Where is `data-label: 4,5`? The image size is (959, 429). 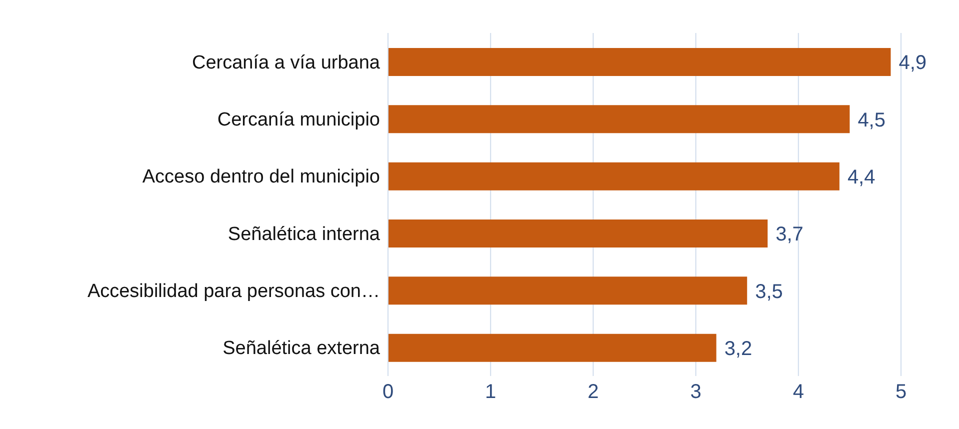
data-label: 4,5 is located at coordinates (872, 120).